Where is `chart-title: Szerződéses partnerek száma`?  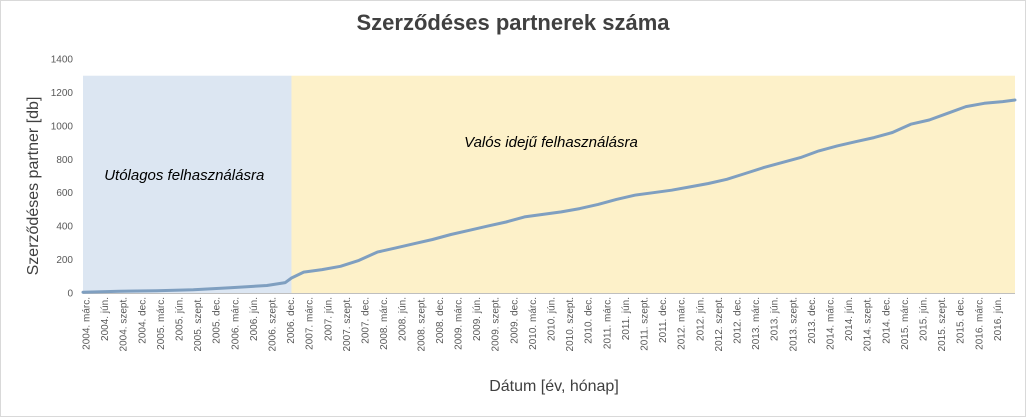 chart-title: Szerződéses partnerek száma is located at coordinates (513, 22).